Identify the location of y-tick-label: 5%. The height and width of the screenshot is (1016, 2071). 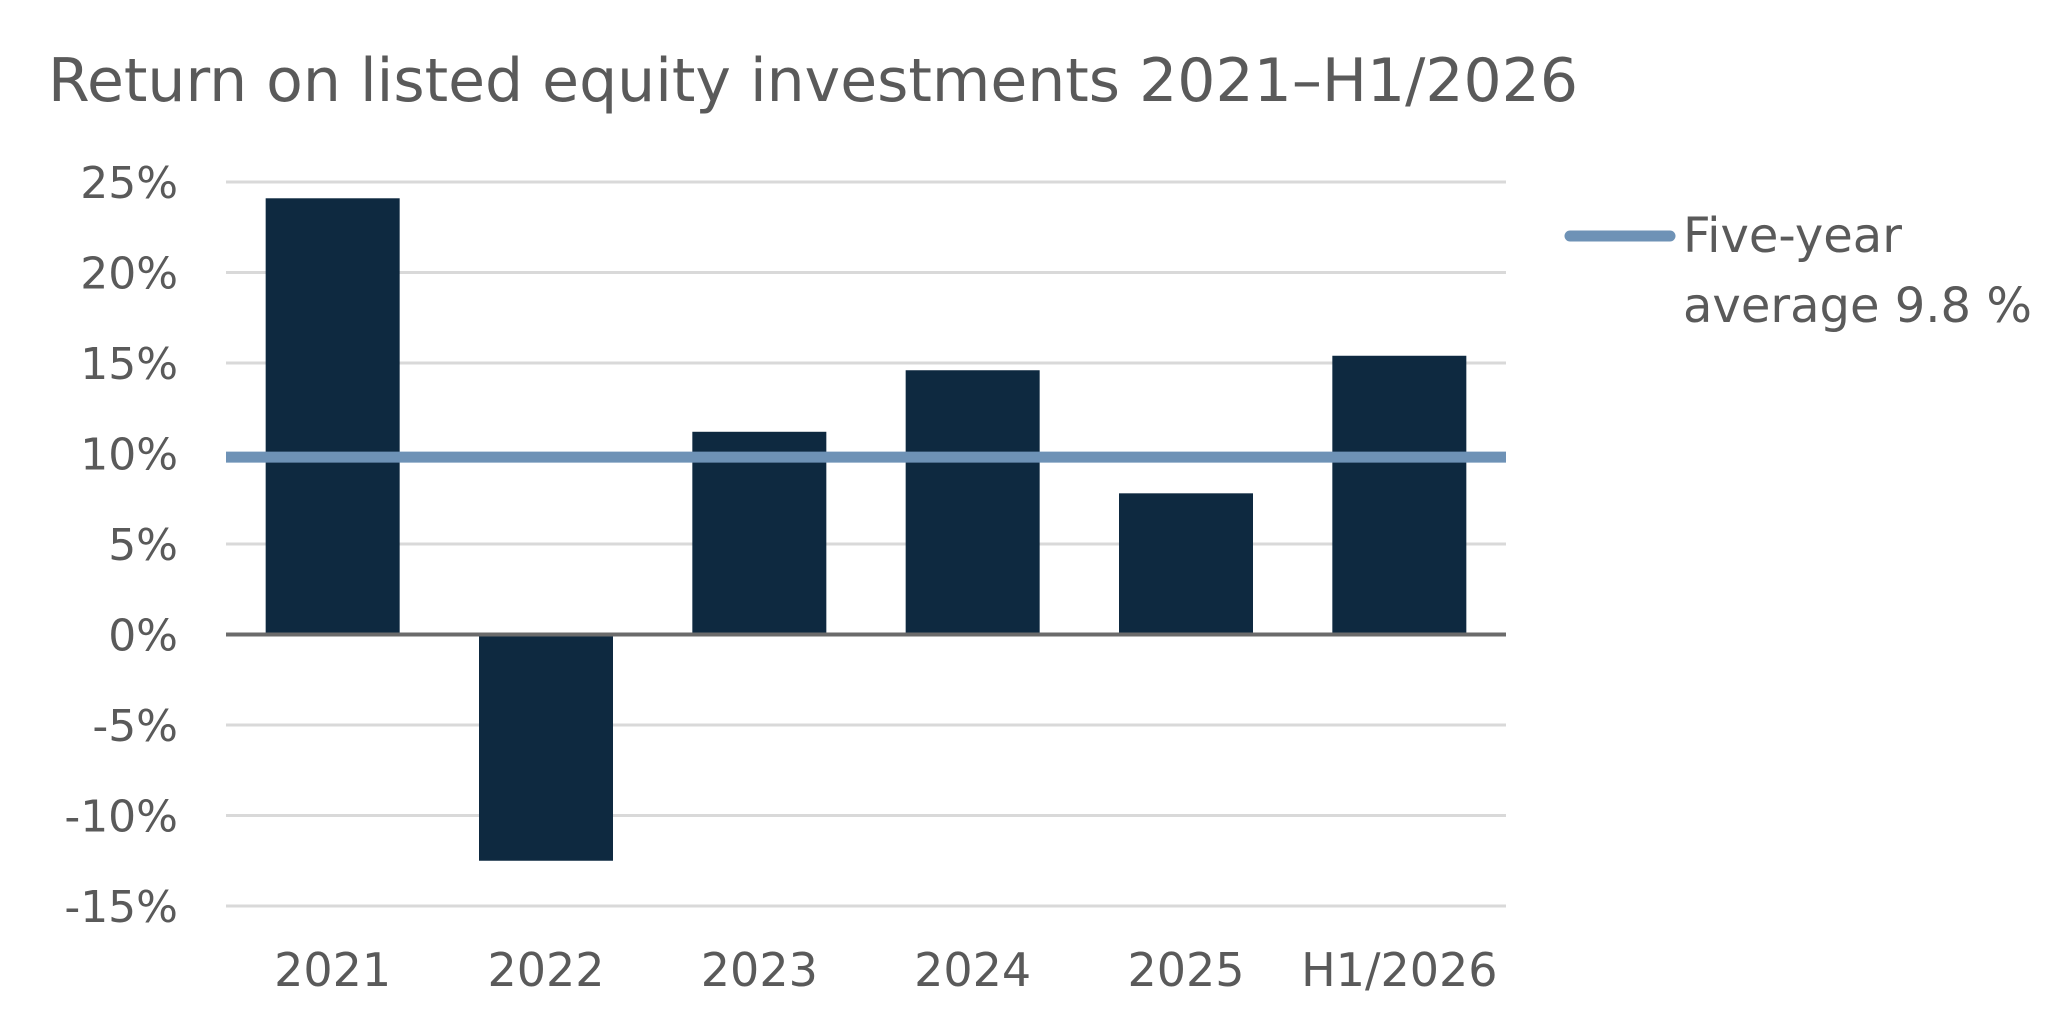
(143, 545).